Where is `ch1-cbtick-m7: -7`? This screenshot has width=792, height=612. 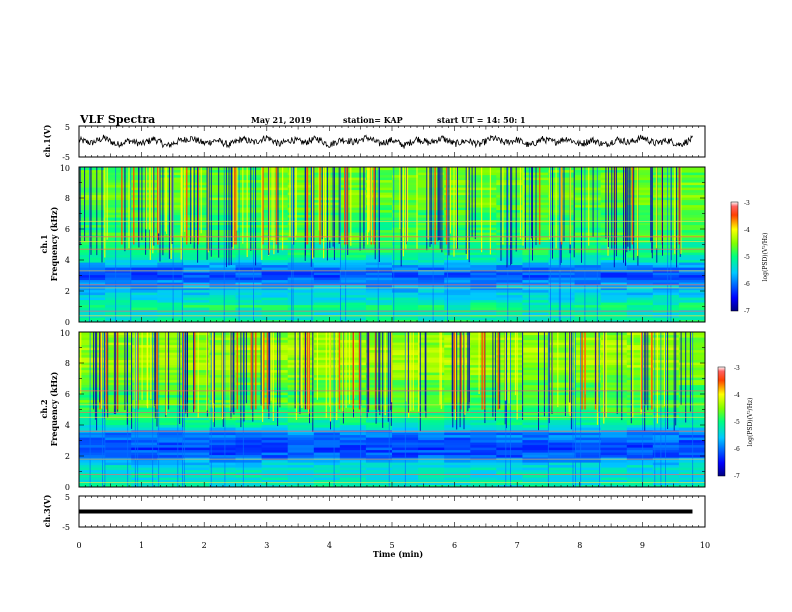 ch1-cbtick-m7: -7 is located at coordinates (747, 311).